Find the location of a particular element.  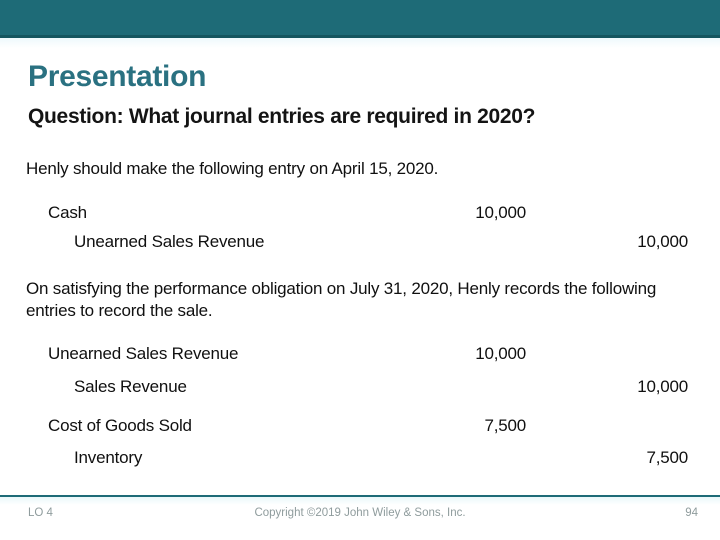

footer-divider-glow is located at coordinates (360, 501).